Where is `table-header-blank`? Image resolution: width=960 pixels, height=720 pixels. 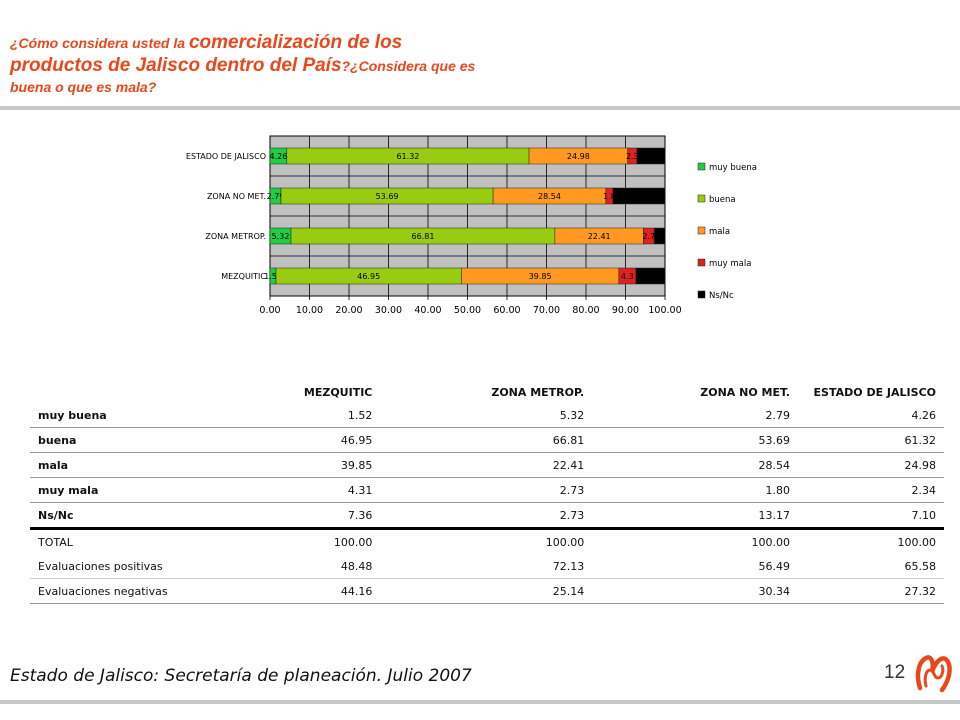 table-header-blank is located at coordinates (123, 382).